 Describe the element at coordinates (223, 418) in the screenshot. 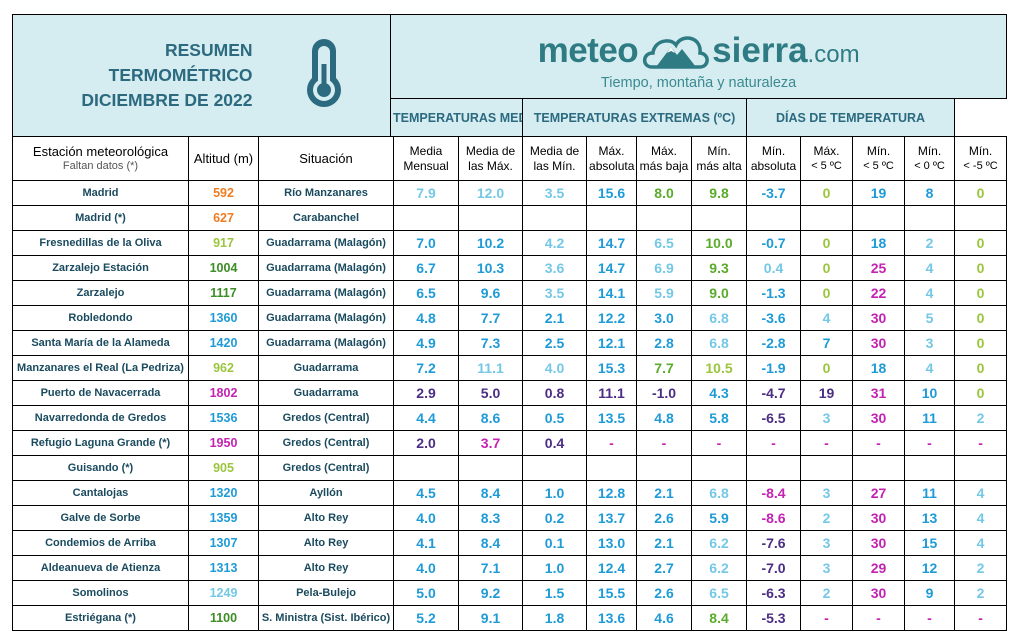

I see `altitude-value: 1536` at that location.